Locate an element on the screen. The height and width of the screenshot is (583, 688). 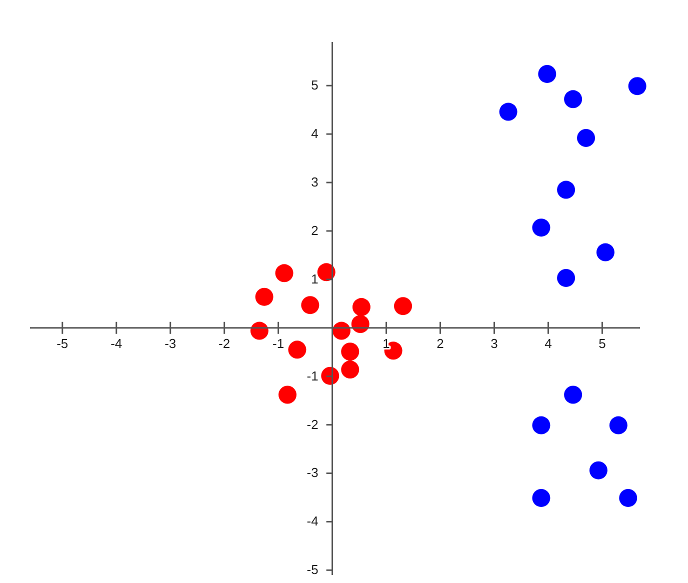
y-tick-label: -5 is located at coordinates (312, 570).